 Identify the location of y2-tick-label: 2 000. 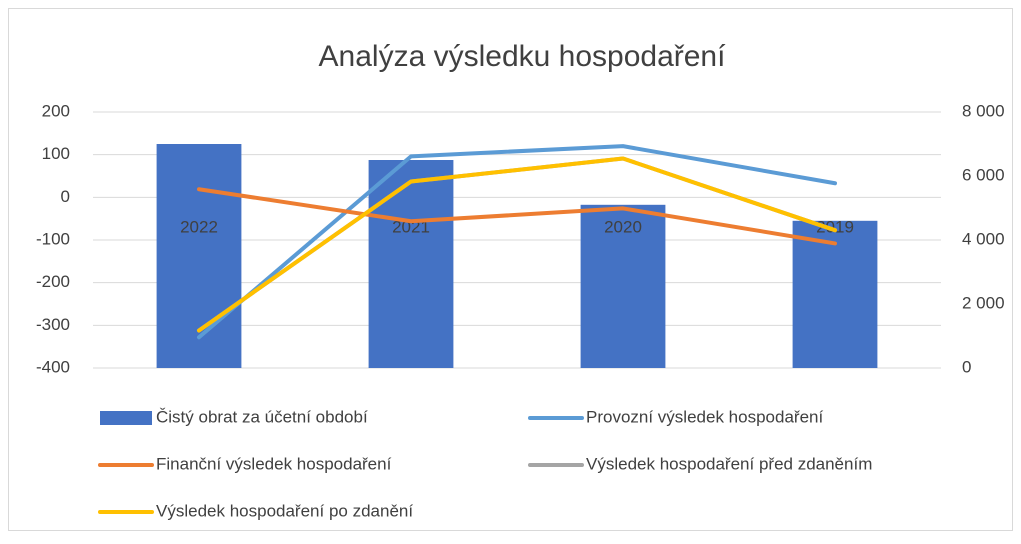
(983, 302).